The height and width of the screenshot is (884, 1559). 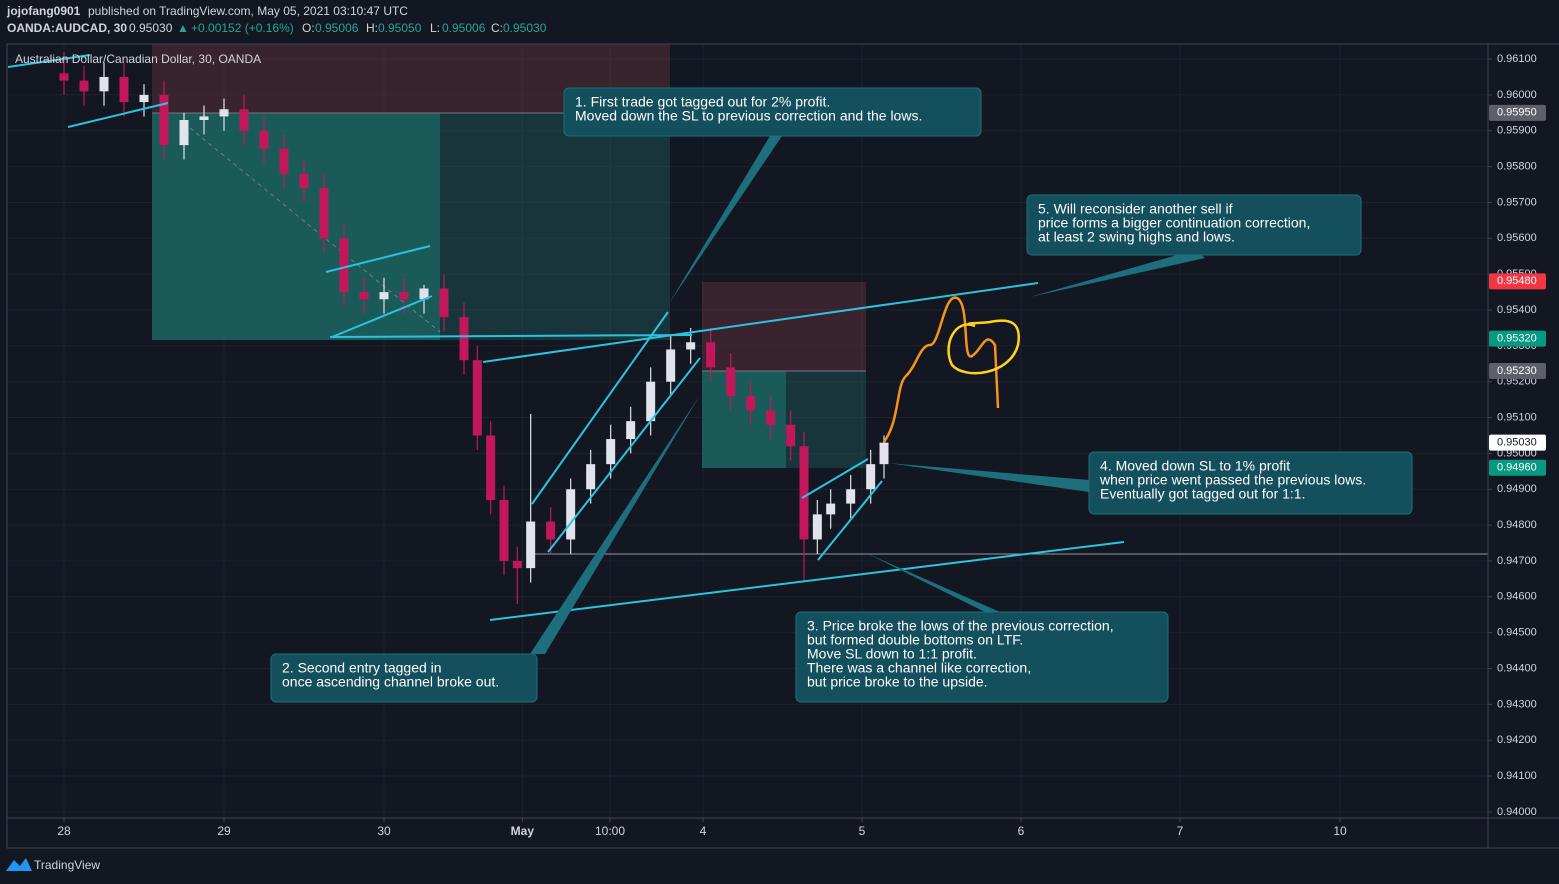 I want to click on y-tick-label: 0.94200, so click(x=1517, y=740).